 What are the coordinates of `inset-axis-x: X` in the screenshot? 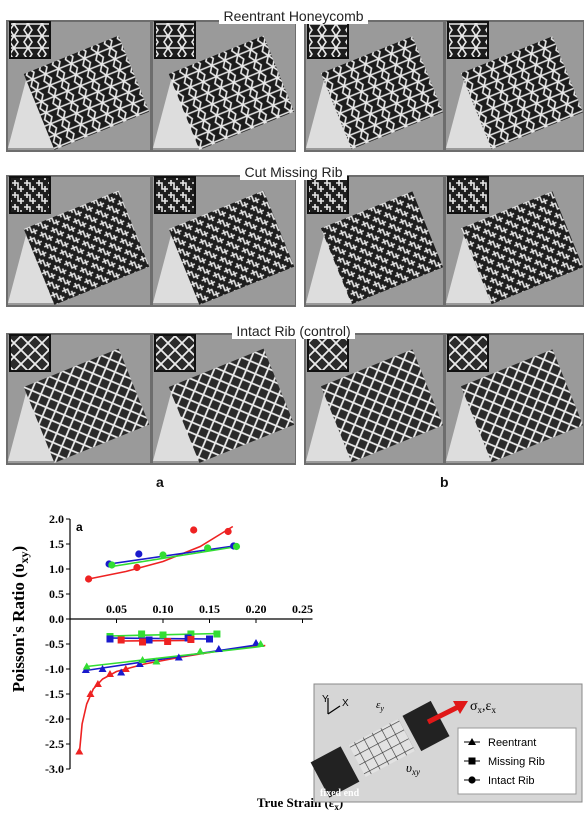 It's located at (345, 703).